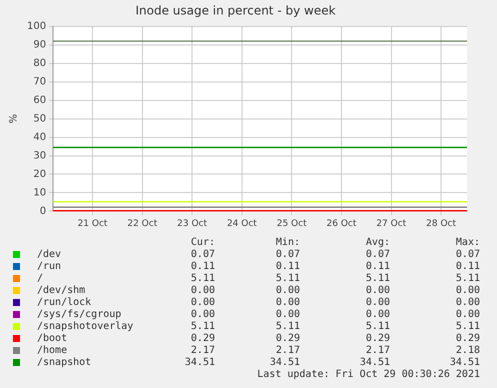  What do you see at coordinates (52, 351) in the screenshot?
I see `legend-label: /home` at bounding box center [52, 351].